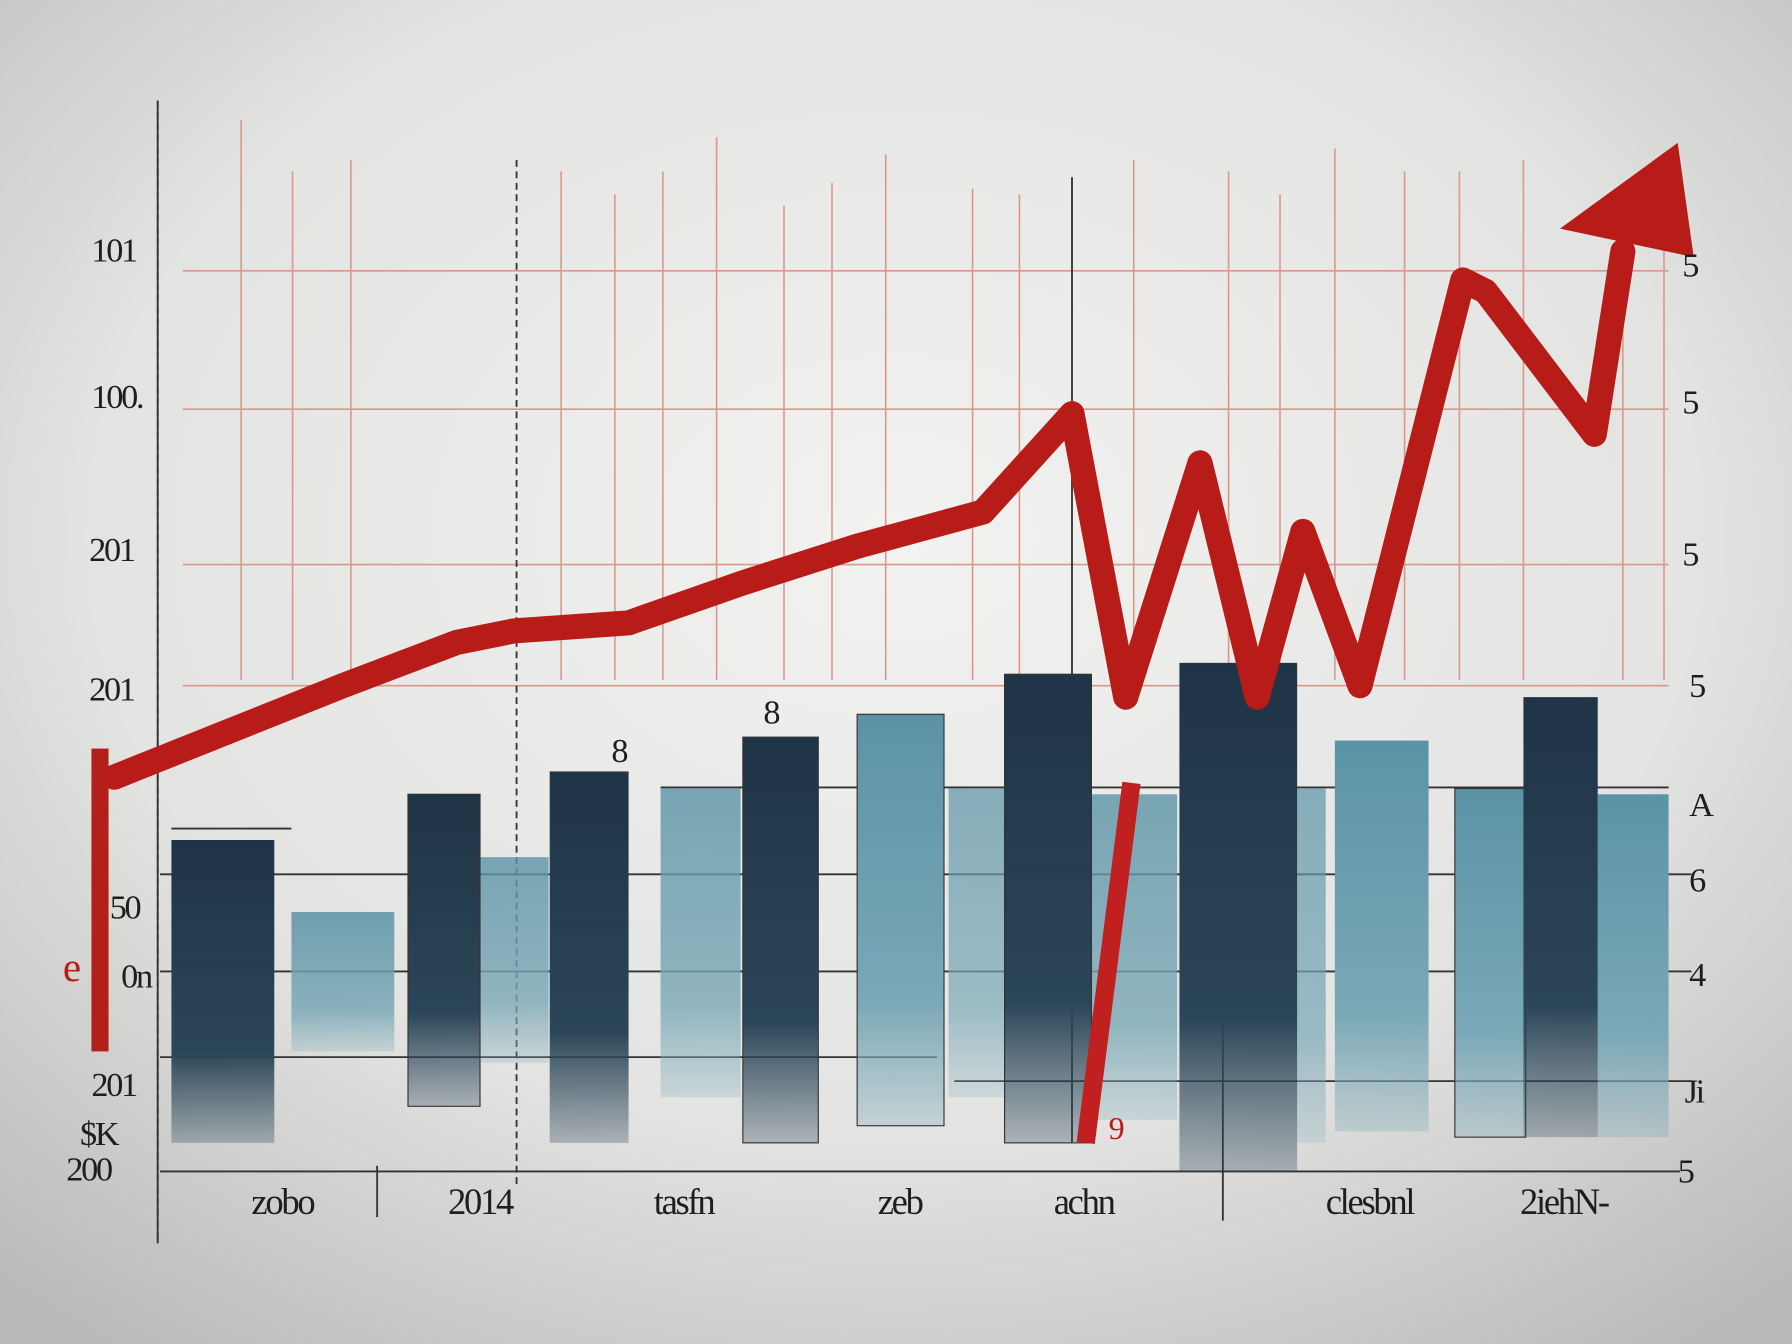 The width and height of the screenshot is (1792, 1344). What do you see at coordinates (109, 710) in the screenshot?
I see `left-labels: 101 100. 201 201 50 0n 201 $K 200 e` at bounding box center [109, 710].